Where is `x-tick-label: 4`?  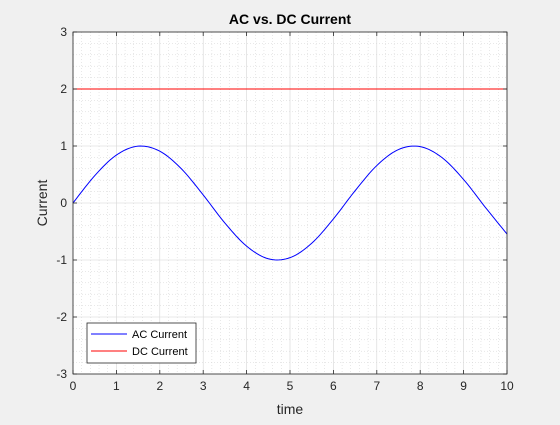 x-tick-label: 4 is located at coordinates (246, 386).